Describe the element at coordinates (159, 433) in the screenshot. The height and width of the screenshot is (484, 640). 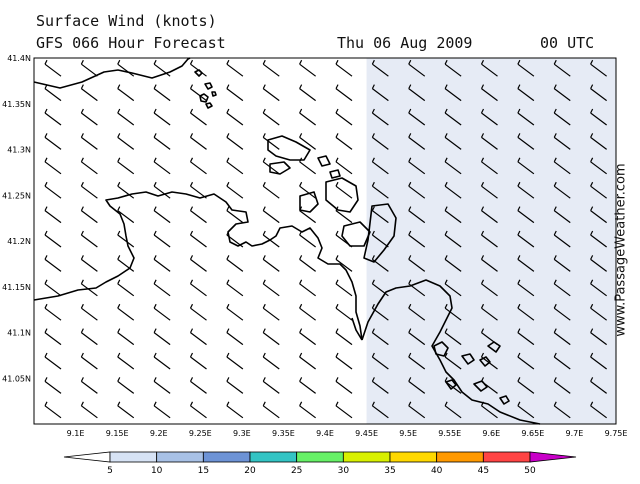
I see `longitude-tick-label: 9.2E` at that location.